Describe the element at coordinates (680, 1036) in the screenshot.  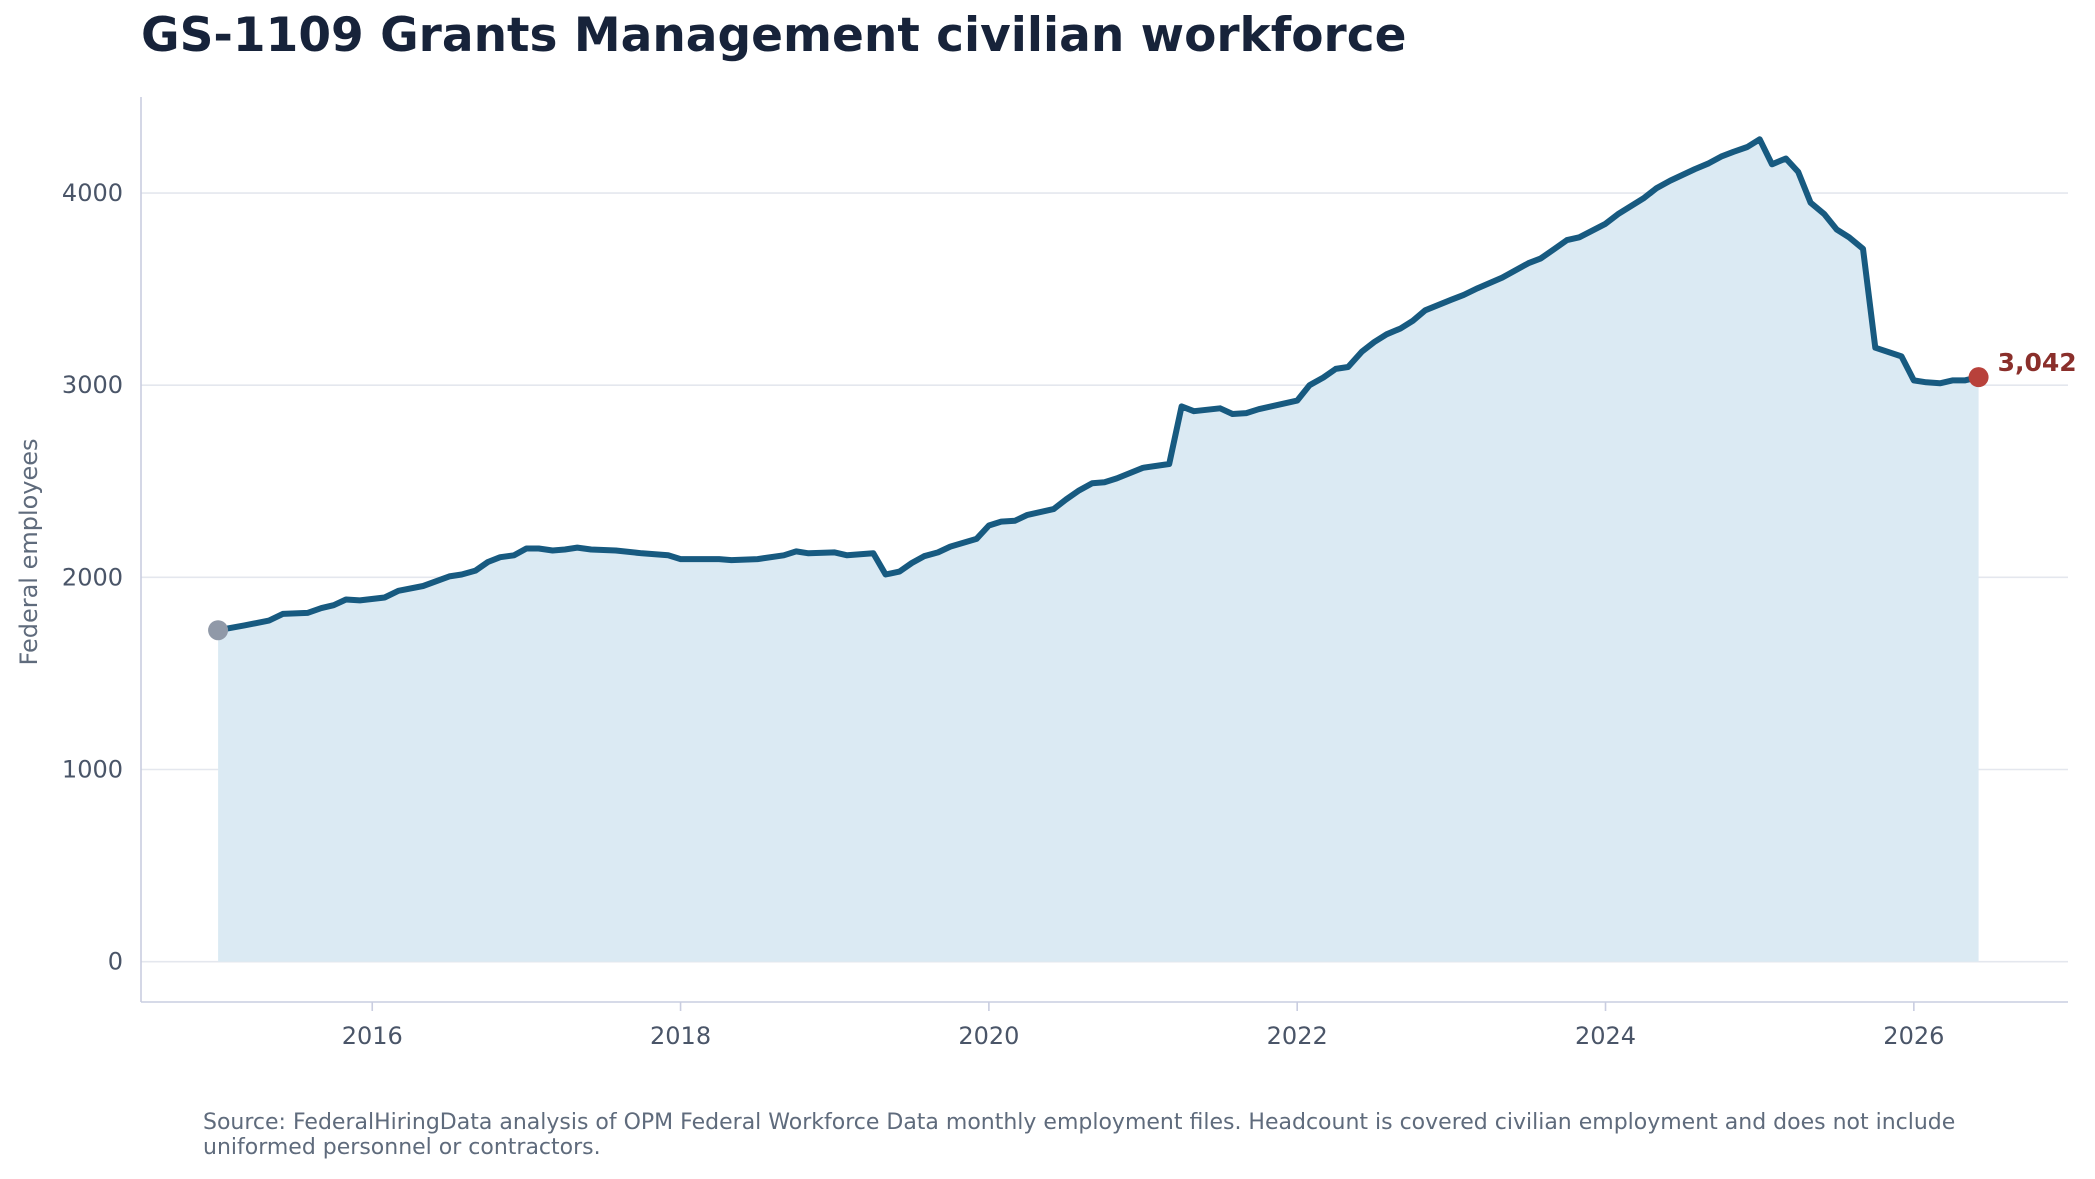
I see `x-tick-label: 2018` at that location.